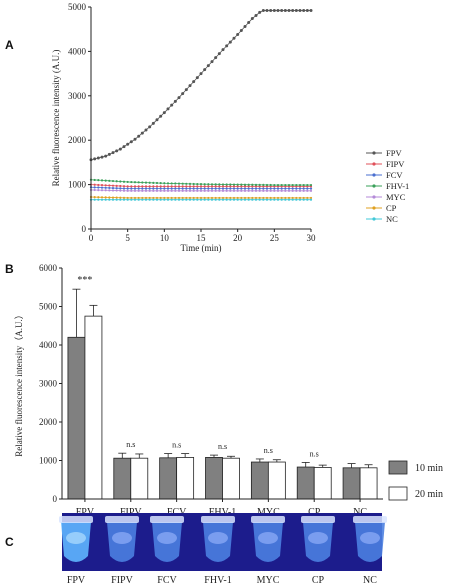 The width and height of the screenshot is (474, 585). What do you see at coordinates (398, 493) in the screenshot?
I see `legend-swatch-b` at bounding box center [398, 493].